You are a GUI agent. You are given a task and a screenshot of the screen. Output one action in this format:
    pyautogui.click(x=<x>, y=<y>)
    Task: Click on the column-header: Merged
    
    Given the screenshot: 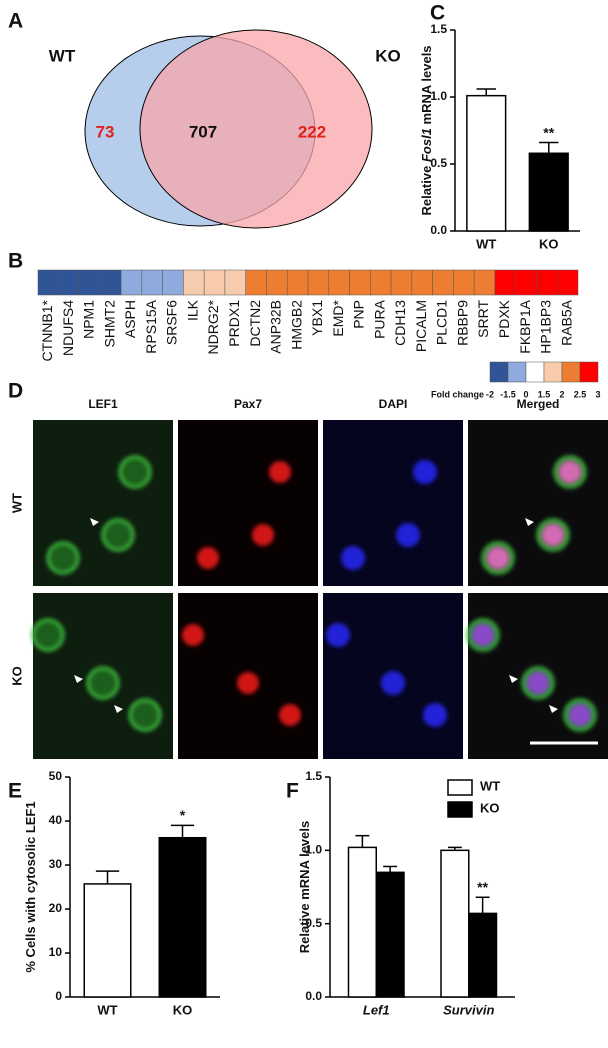 What is the action you would take?
    pyautogui.click(x=538, y=404)
    